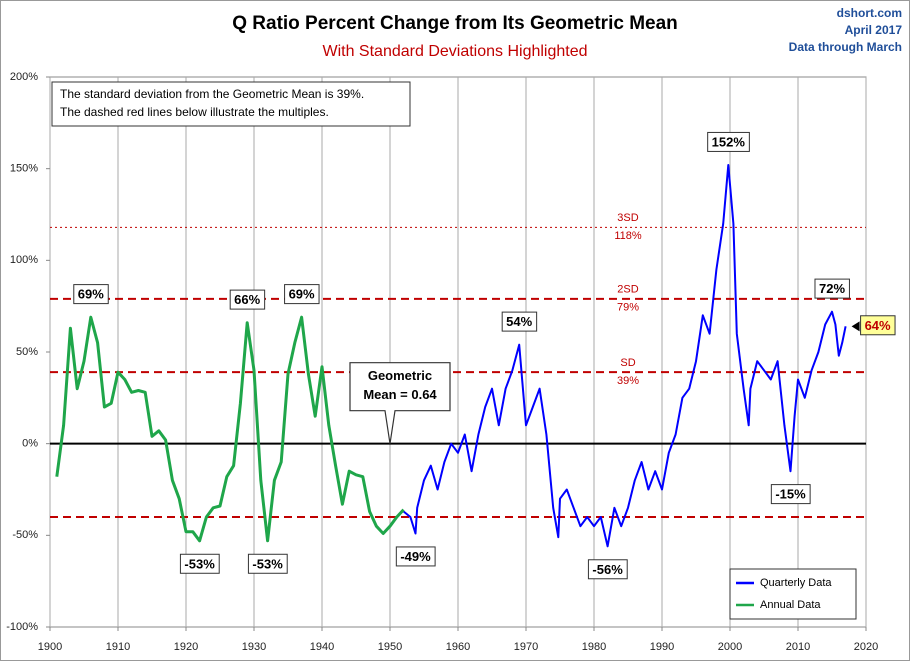  Describe the element at coordinates (796, 583) in the screenshot. I see `legend-label: Quarterly Data` at that location.